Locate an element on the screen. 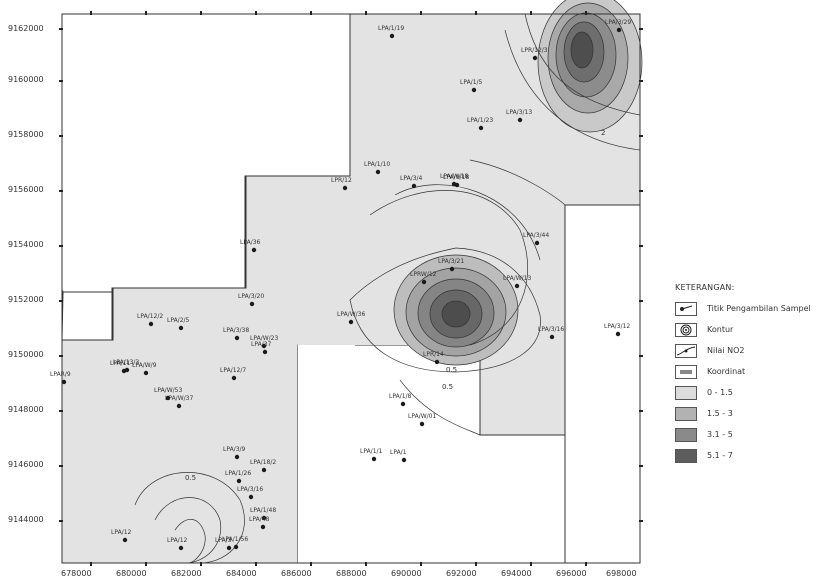 The image size is (832, 583). sample-point: LPA/48 is located at coordinates (259, 523).